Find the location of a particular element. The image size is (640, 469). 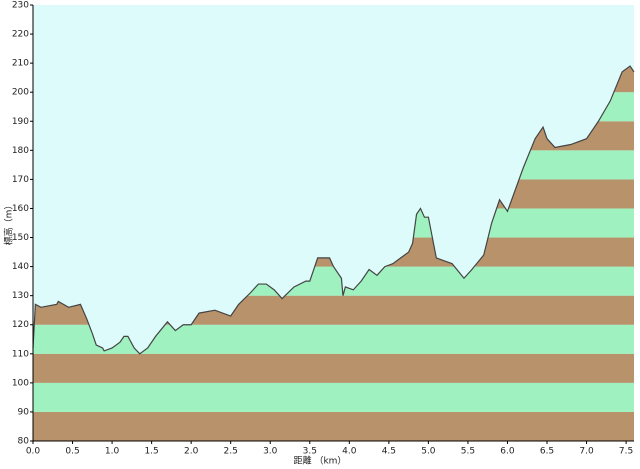

x-tick-label: 0.5 is located at coordinates (72, 452).